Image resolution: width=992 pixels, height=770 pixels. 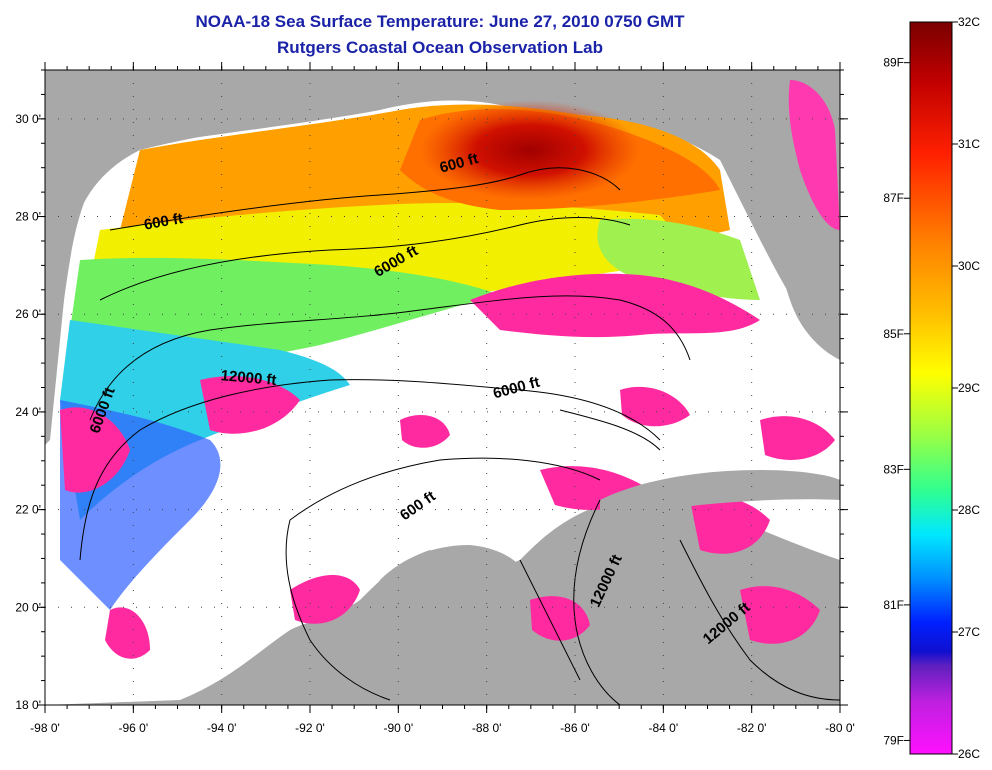 What do you see at coordinates (57, 342) in the screenshot?
I see `mexico-land` at bounding box center [57, 342].